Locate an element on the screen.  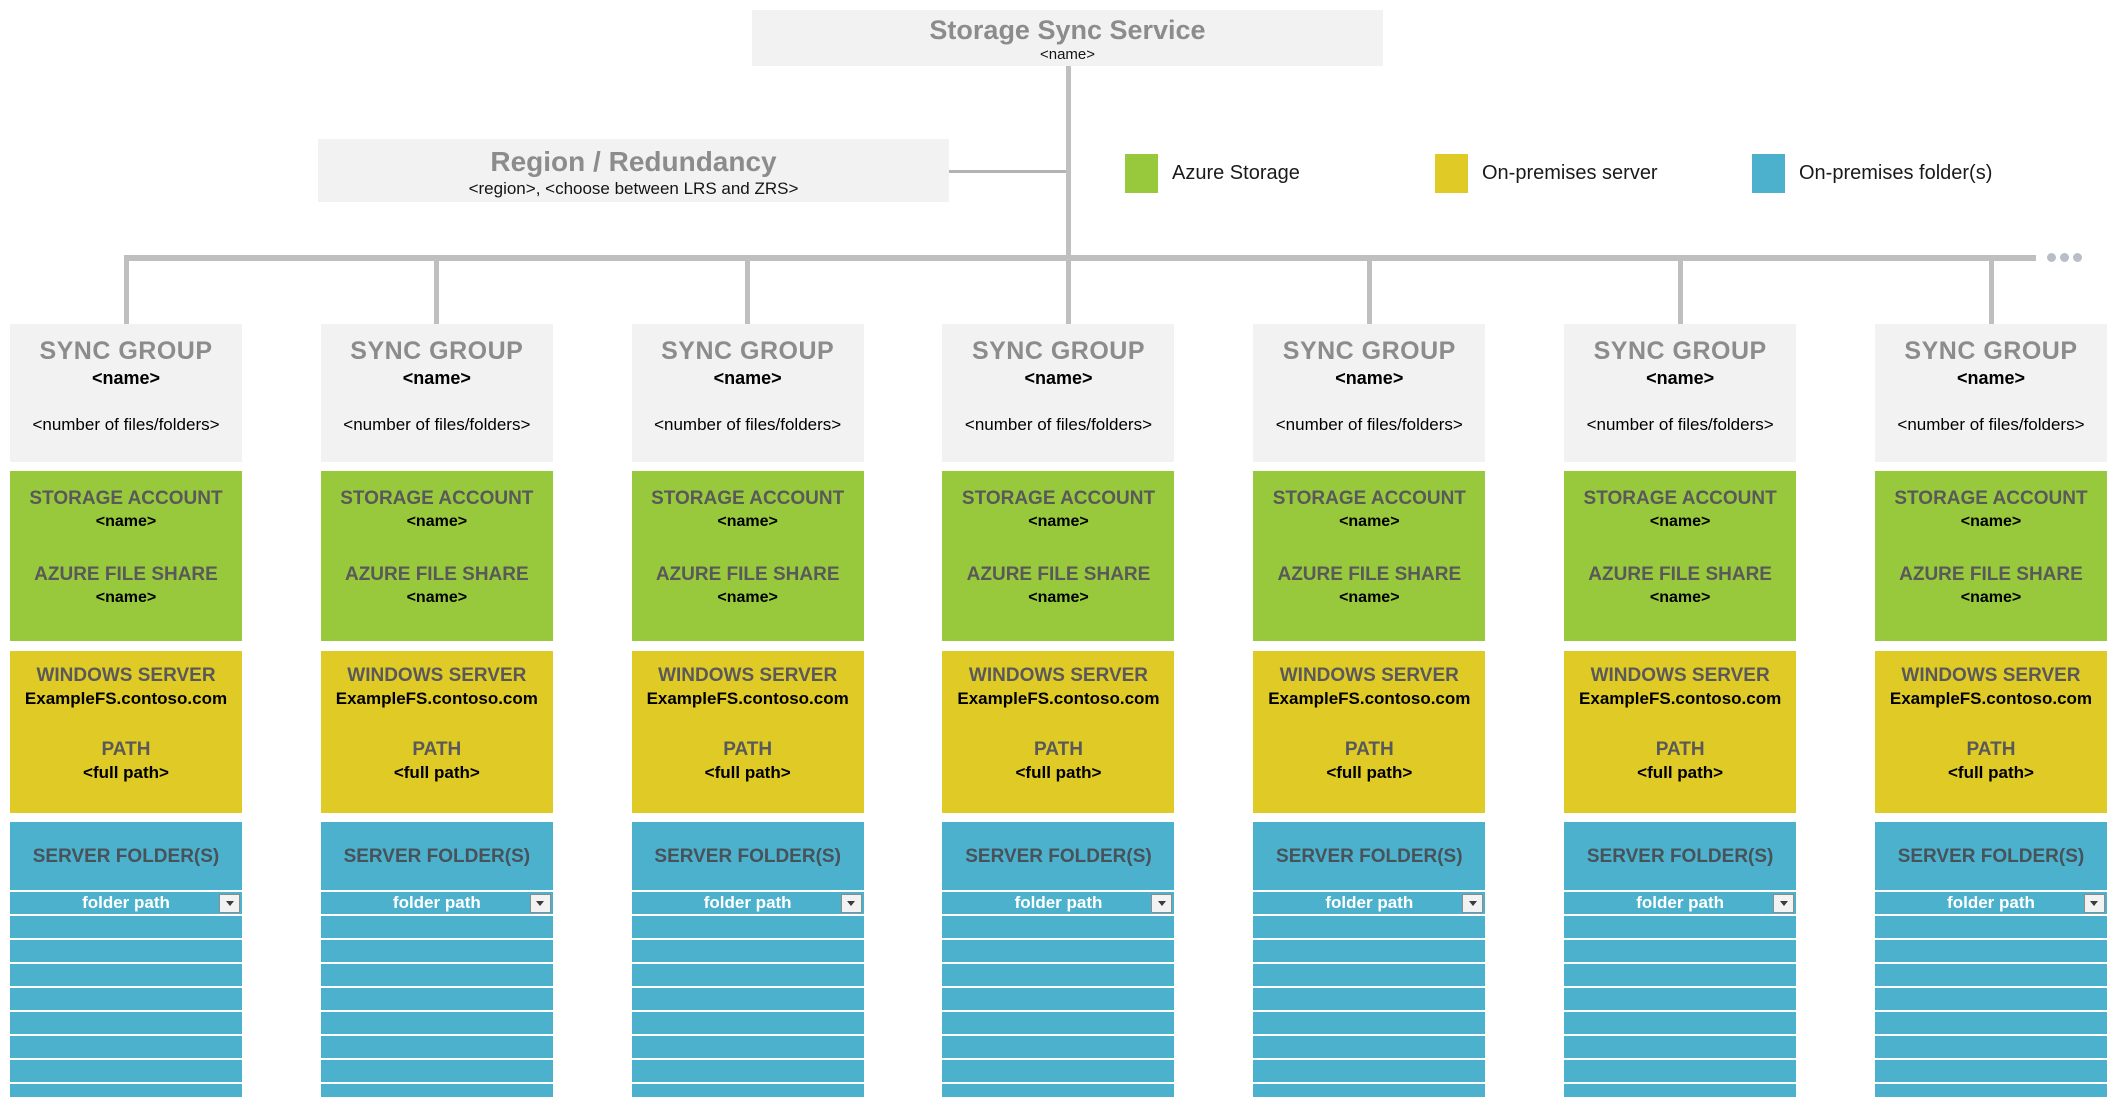
label-value-pair: STORAGE ACCOUNT <name> is located at coordinates (1058, 510).